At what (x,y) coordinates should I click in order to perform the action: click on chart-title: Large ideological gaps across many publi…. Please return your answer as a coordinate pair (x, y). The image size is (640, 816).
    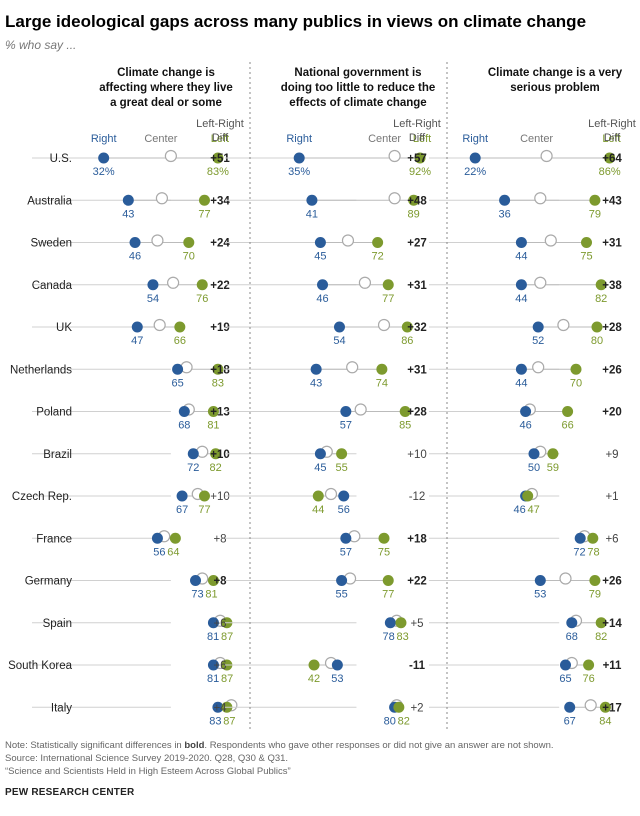
    Looking at the image, I should click on (295, 21).